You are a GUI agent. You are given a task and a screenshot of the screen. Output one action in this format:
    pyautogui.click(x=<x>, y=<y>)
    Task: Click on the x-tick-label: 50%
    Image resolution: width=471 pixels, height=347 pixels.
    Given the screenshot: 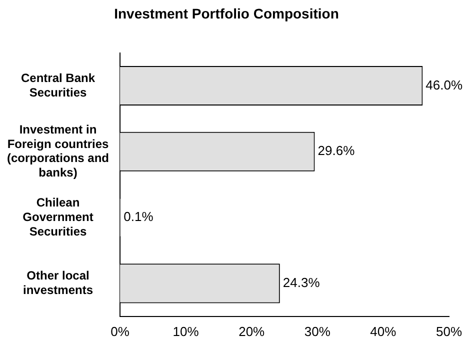 What is the action you would take?
    pyautogui.click(x=449, y=331)
    